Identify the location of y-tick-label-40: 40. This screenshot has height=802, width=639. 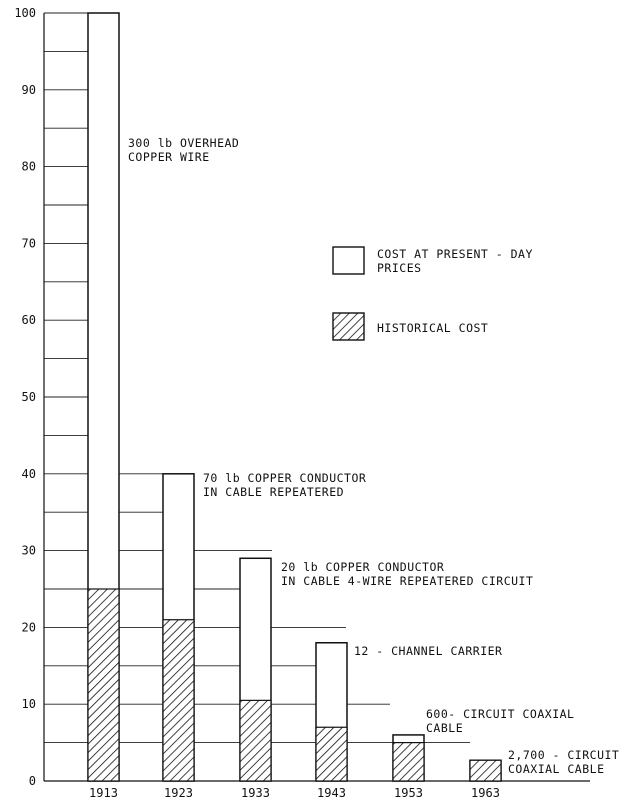
(29, 474).